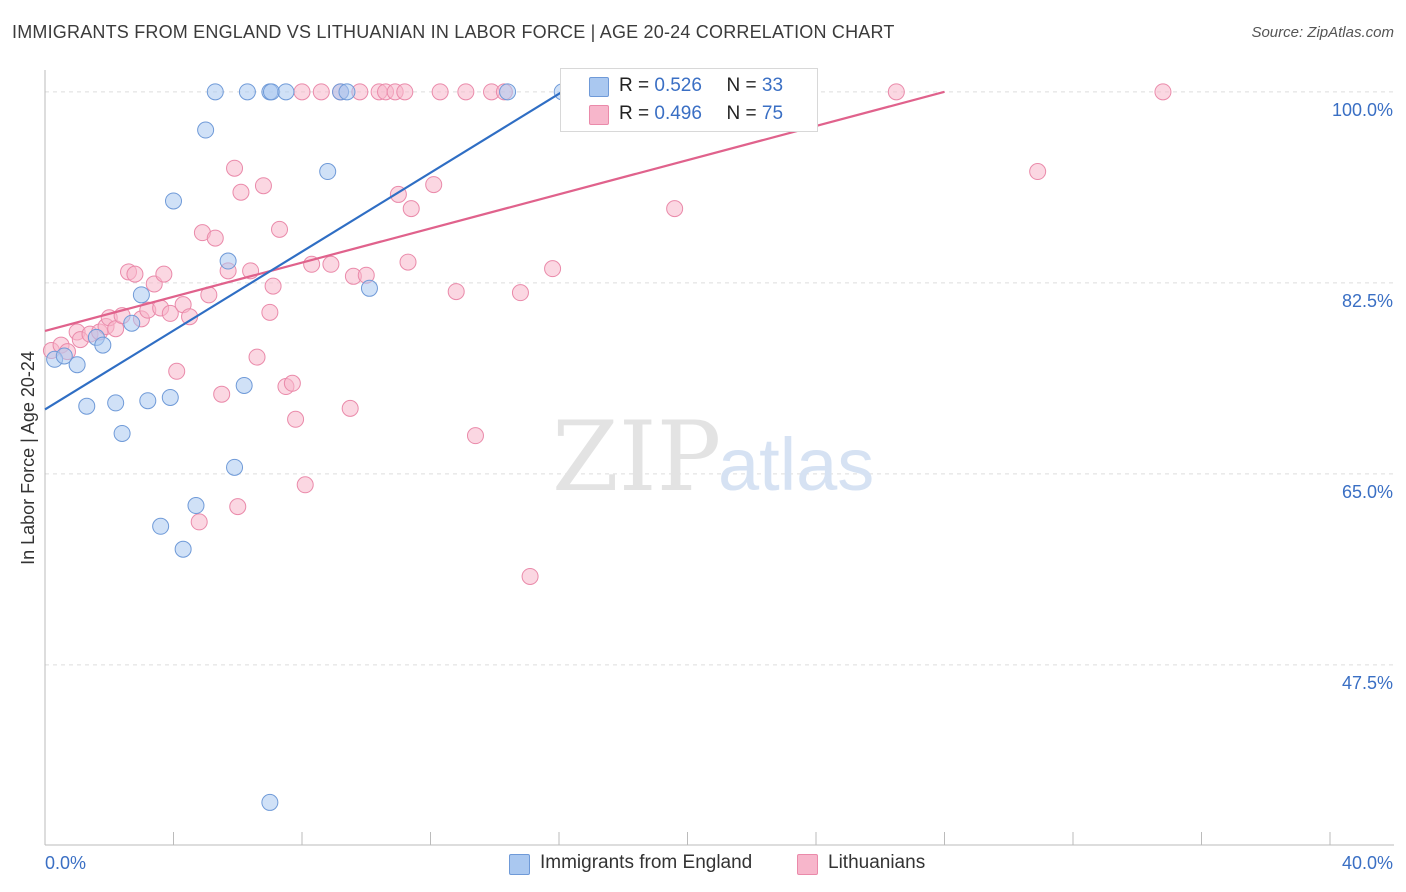 This screenshot has width=1406, height=892. Describe the element at coordinates (636, 457) in the screenshot. I see `watermark-zip: ZIP` at that location.